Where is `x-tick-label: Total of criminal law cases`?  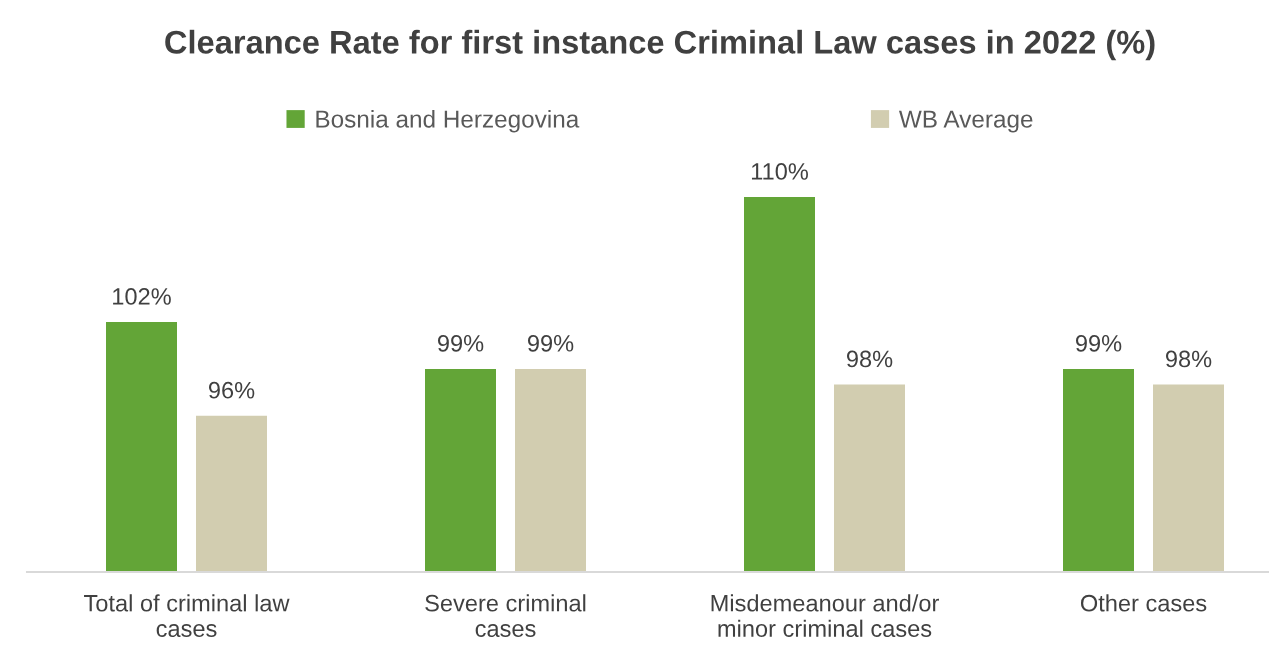
x-tick-label: Total of criminal law cases is located at coordinates (187, 615).